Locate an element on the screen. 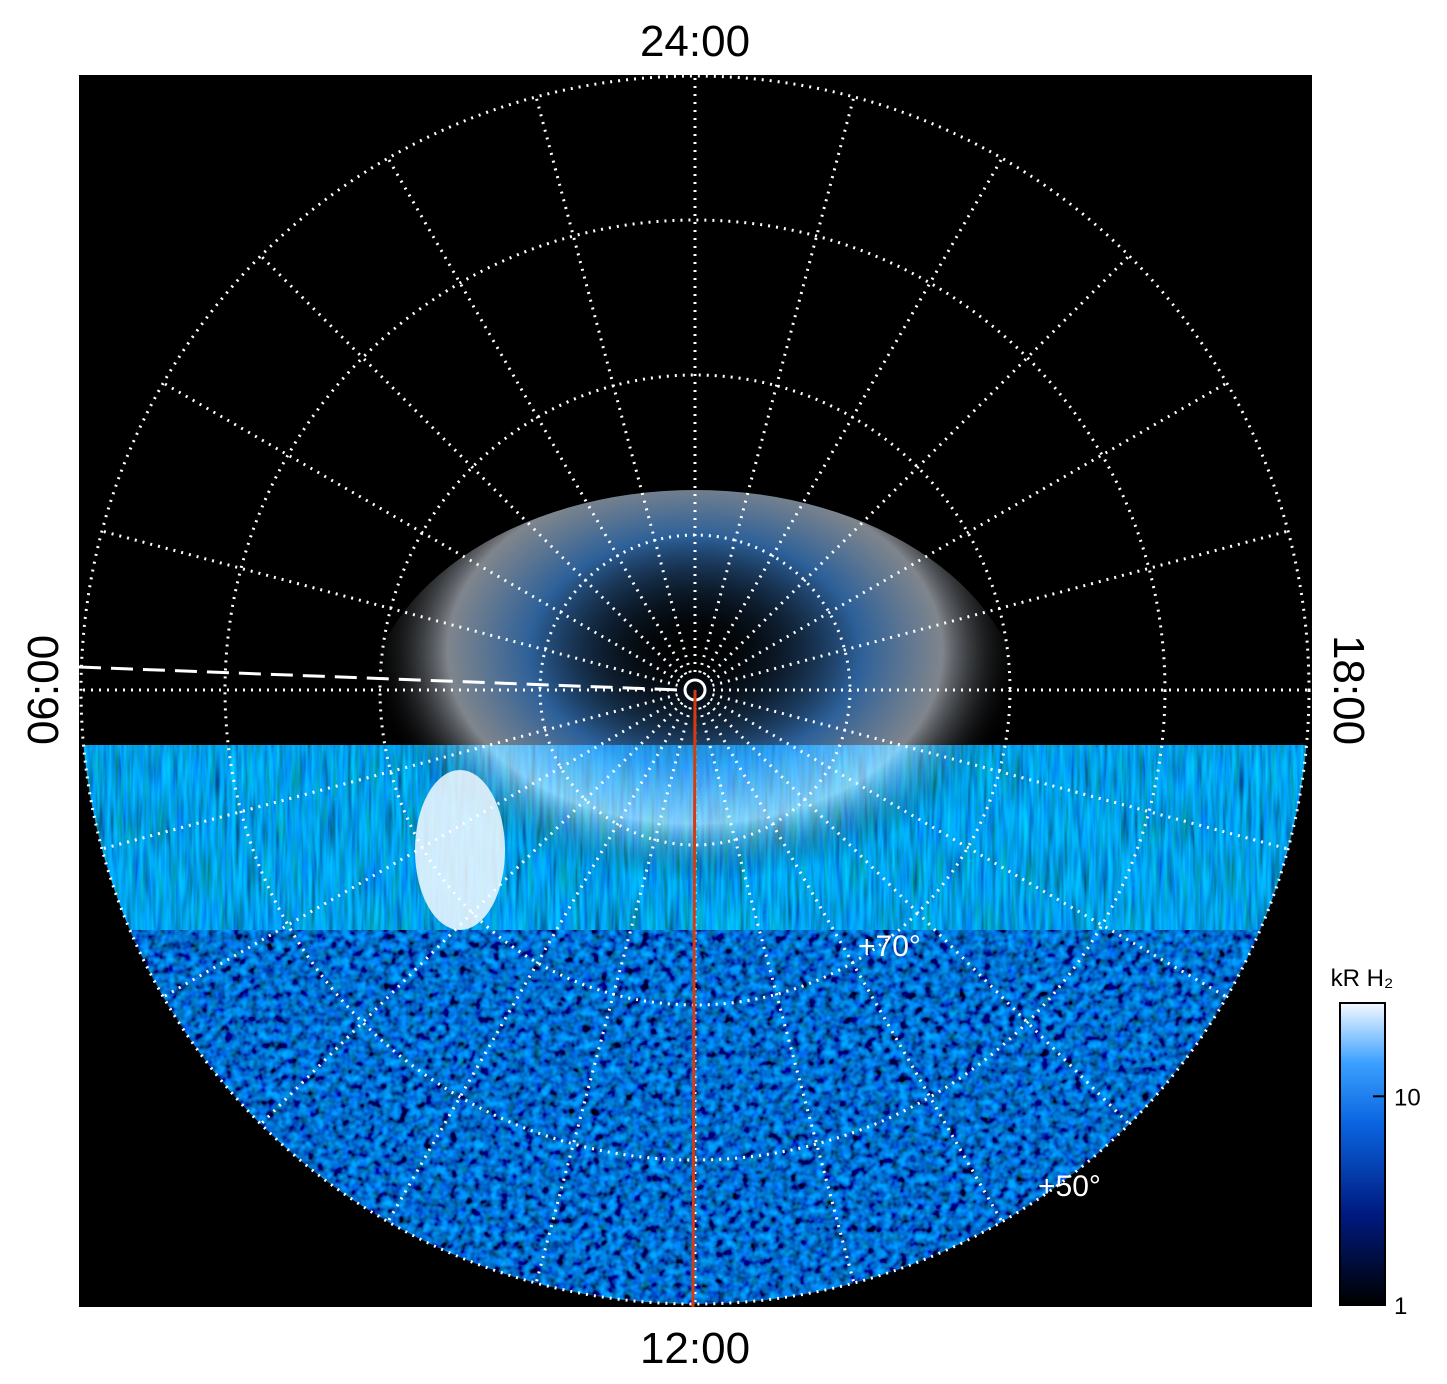  dashed-line is located at coordinates (379, 678).